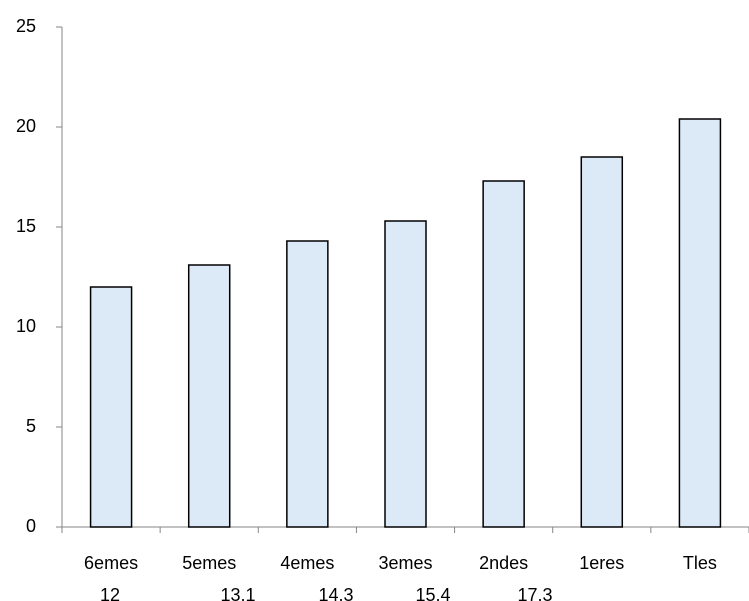 This screenshot has height=601, width=749. I want to click on x-tick-label: 4emes, so click(307, 563).